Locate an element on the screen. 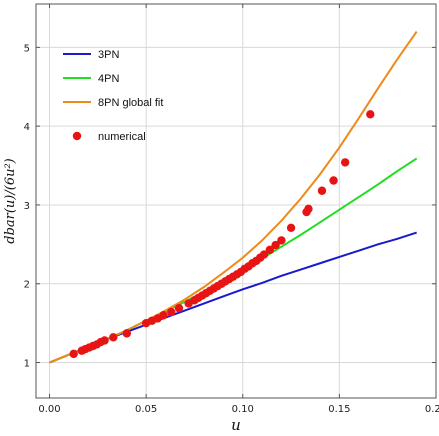  y-tick-label: 4 is located at coordinates (27, 127).